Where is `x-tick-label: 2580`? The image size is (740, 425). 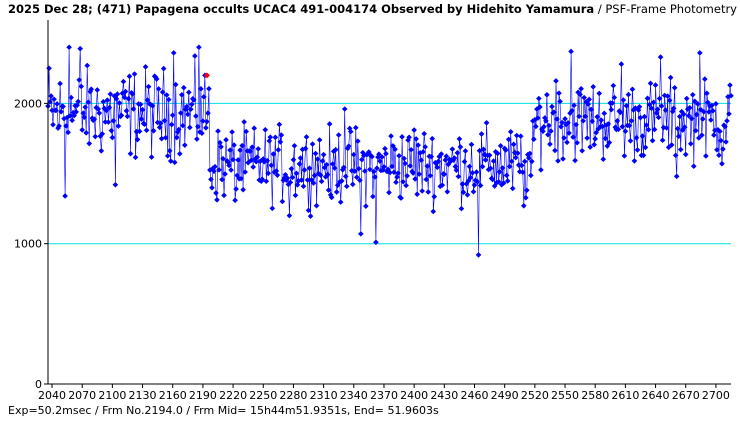 x-tick-label: 2580 is located at coordinates (595, 395).